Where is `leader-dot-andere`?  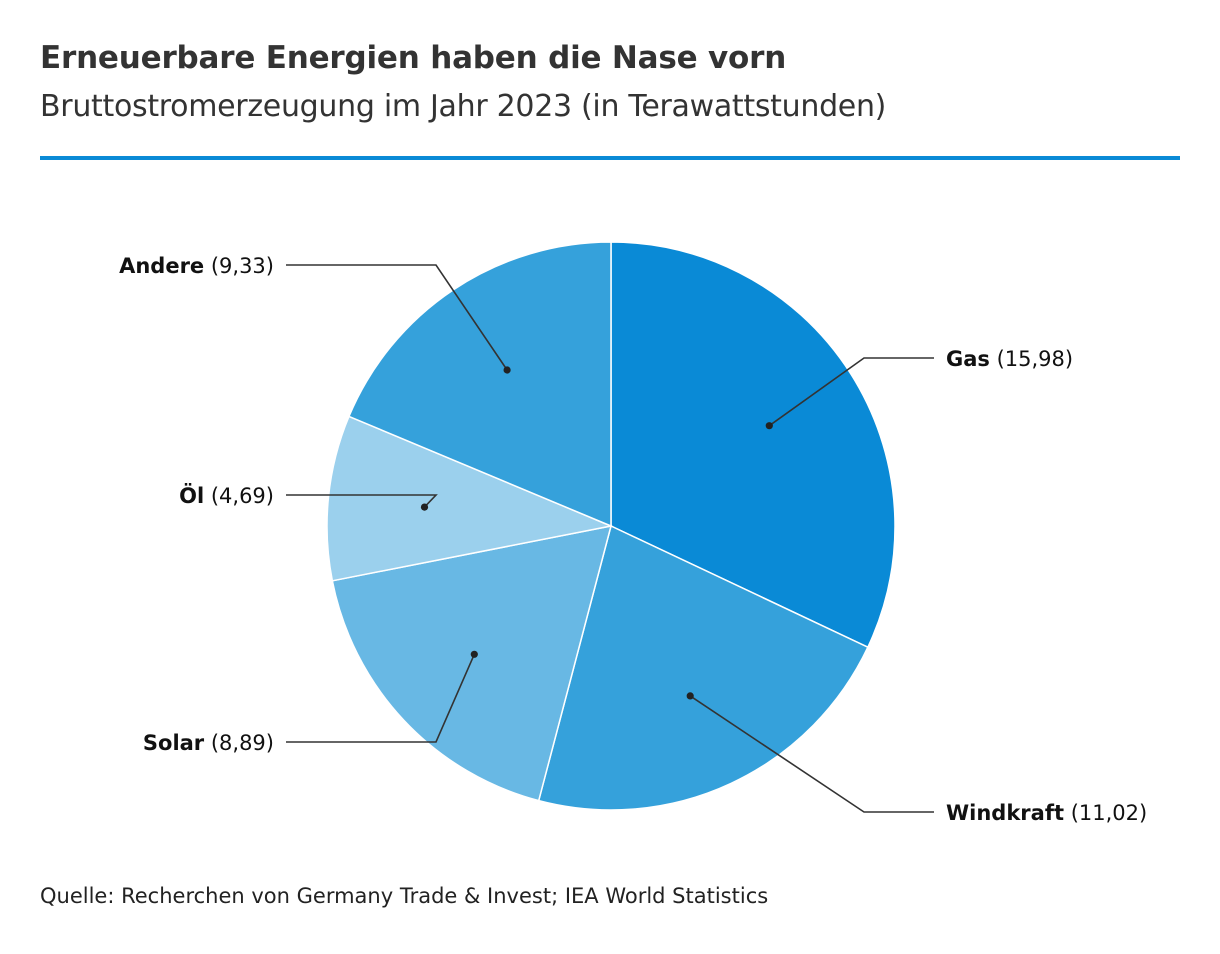 leader-dot-andere is located at coordinates (507, 370).